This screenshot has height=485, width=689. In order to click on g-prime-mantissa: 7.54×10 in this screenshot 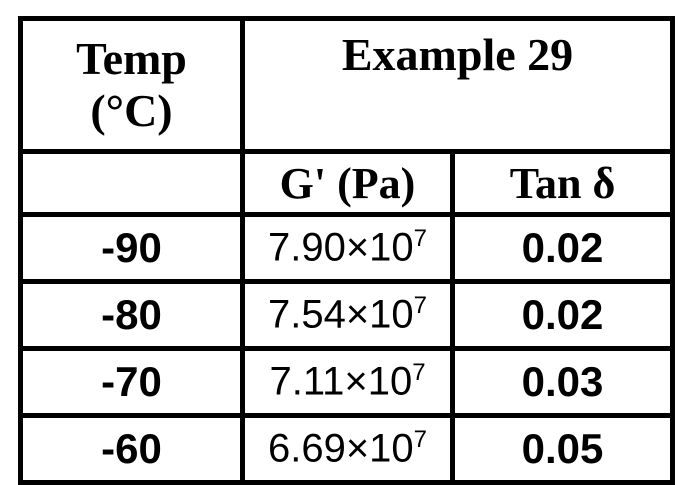, I will do `click(340, 314)`.